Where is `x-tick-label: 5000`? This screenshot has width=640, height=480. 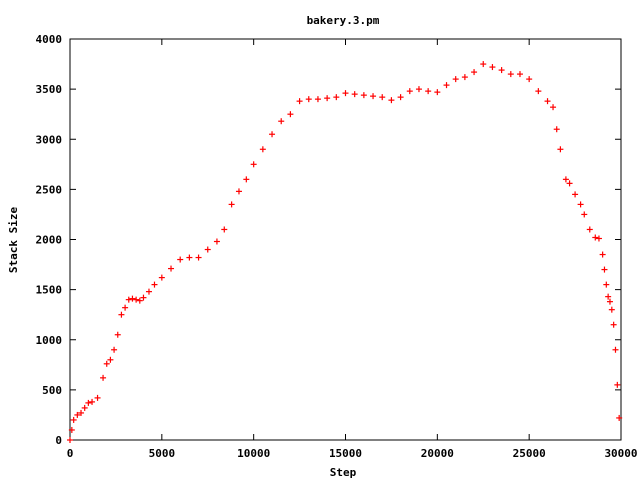
x-tick-label: 5000 is located at coordinates (162, 453).